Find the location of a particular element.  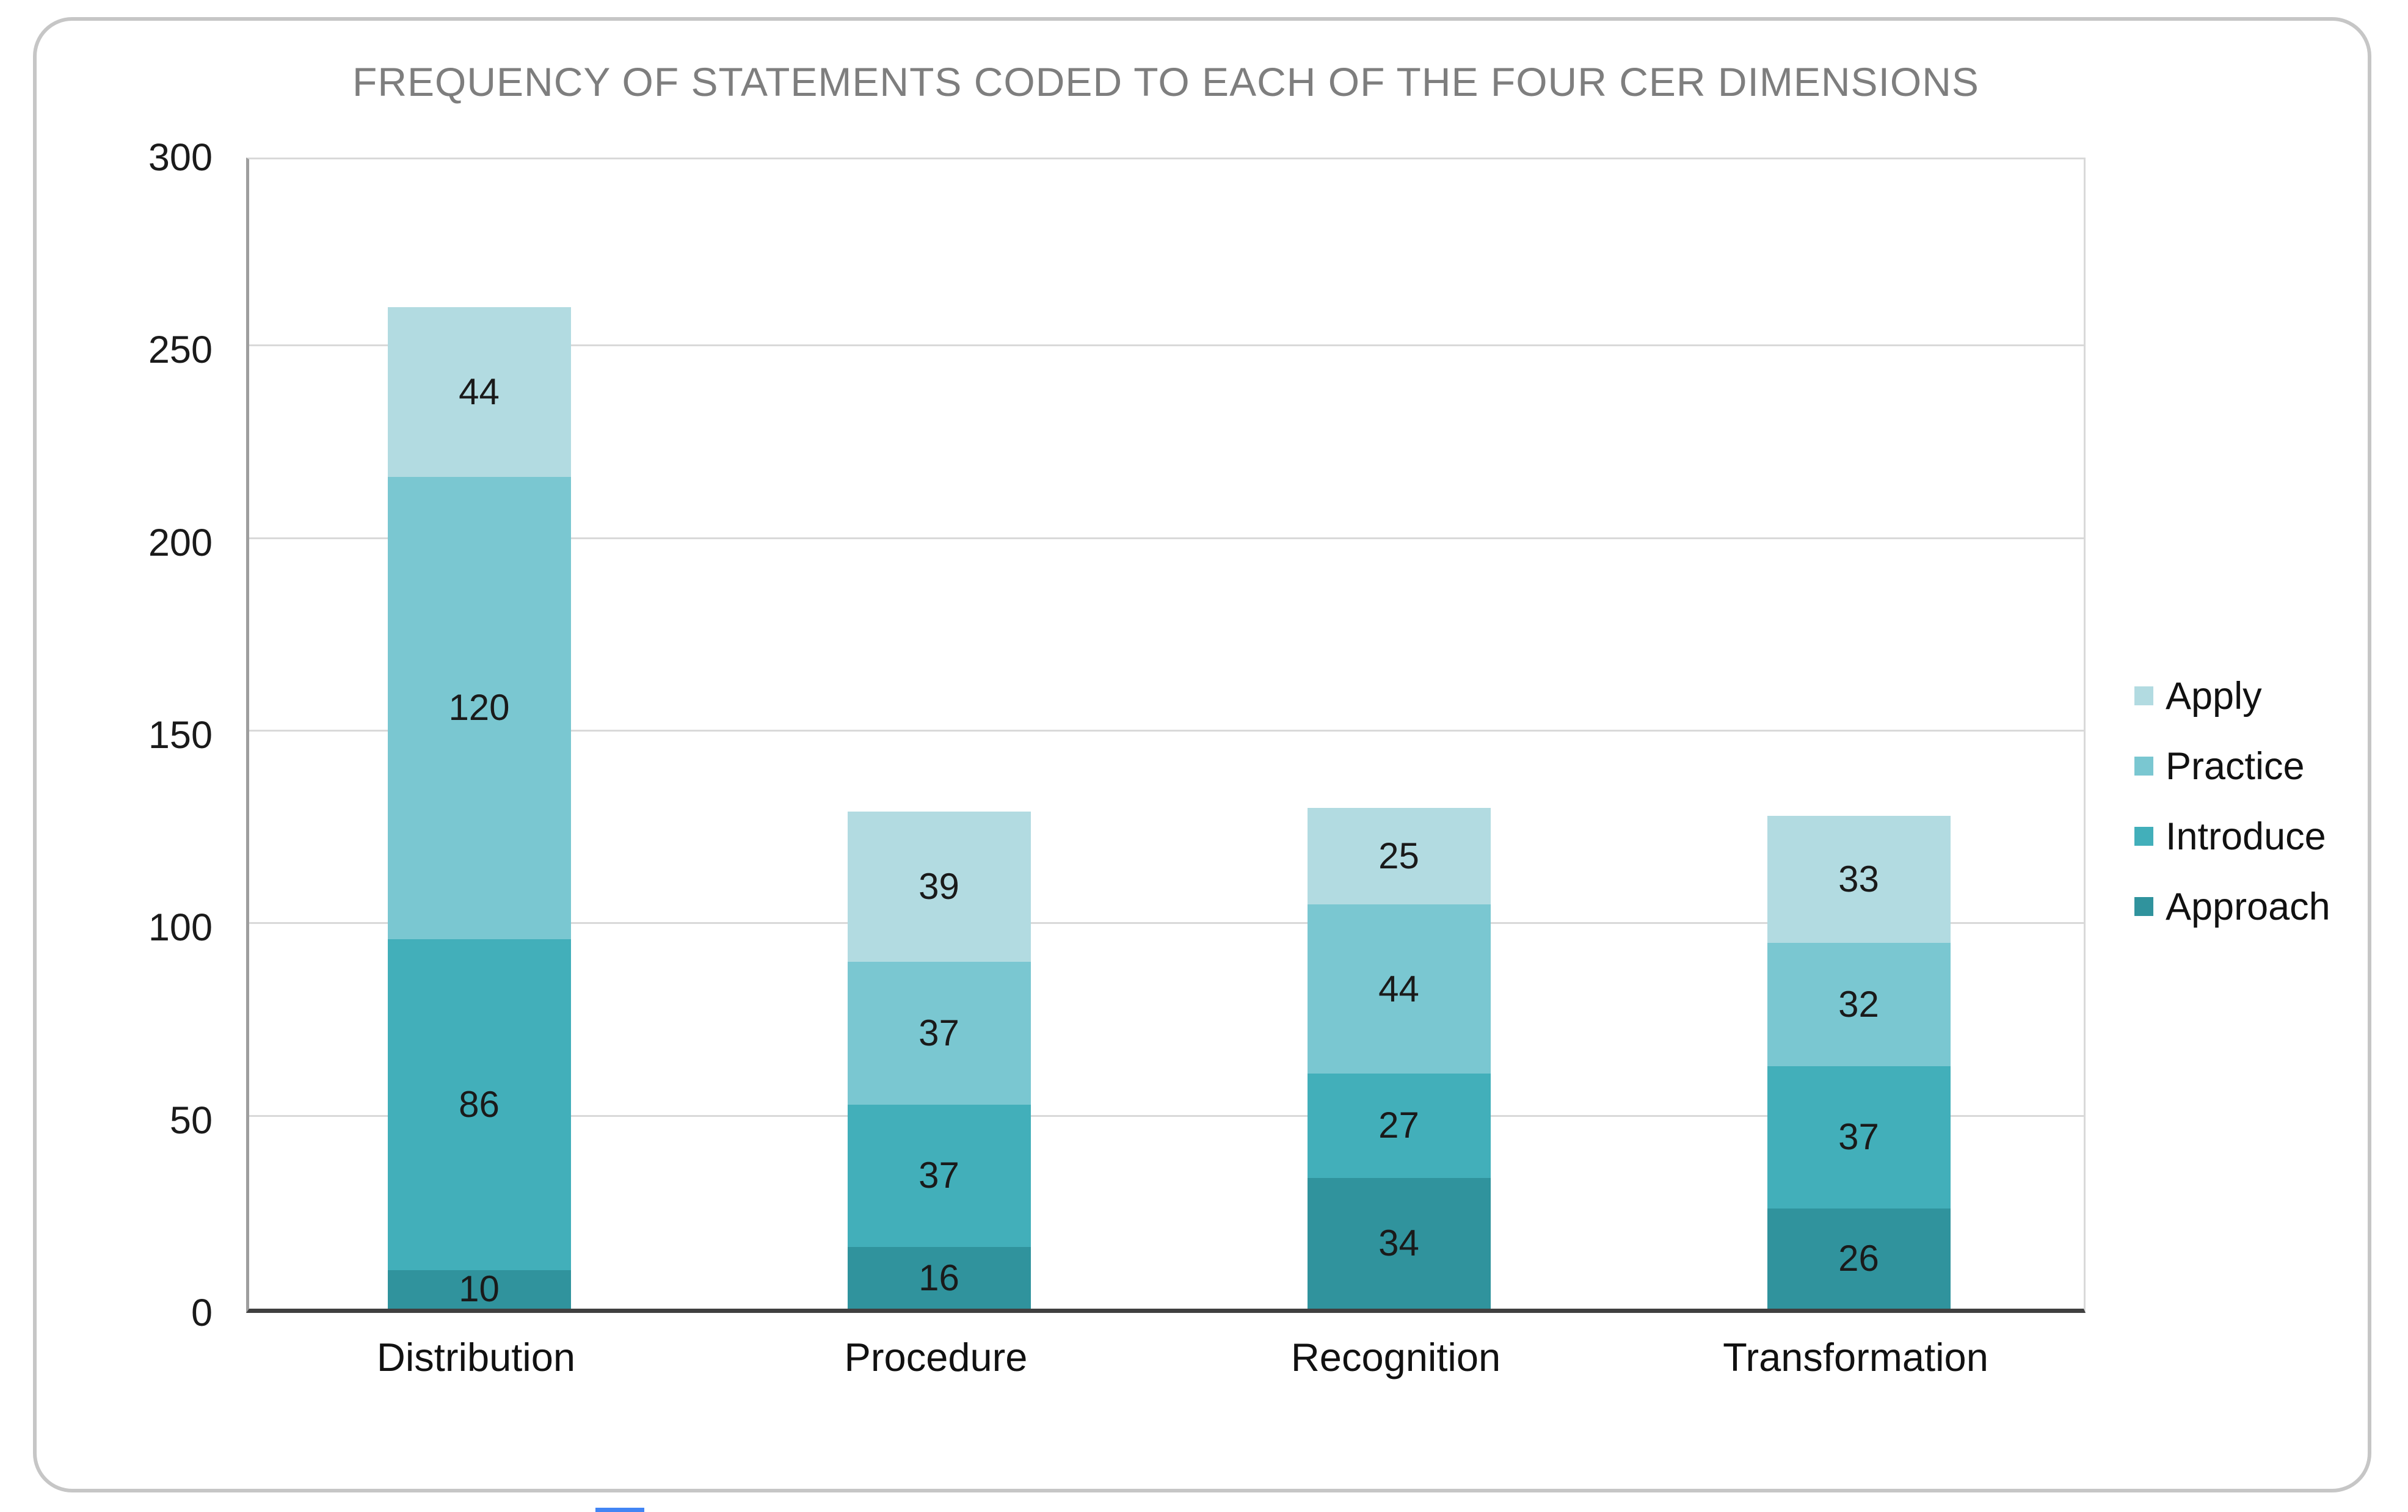

bar-segment-practice-recognition: 44 is located at coordinates (1399, 989).